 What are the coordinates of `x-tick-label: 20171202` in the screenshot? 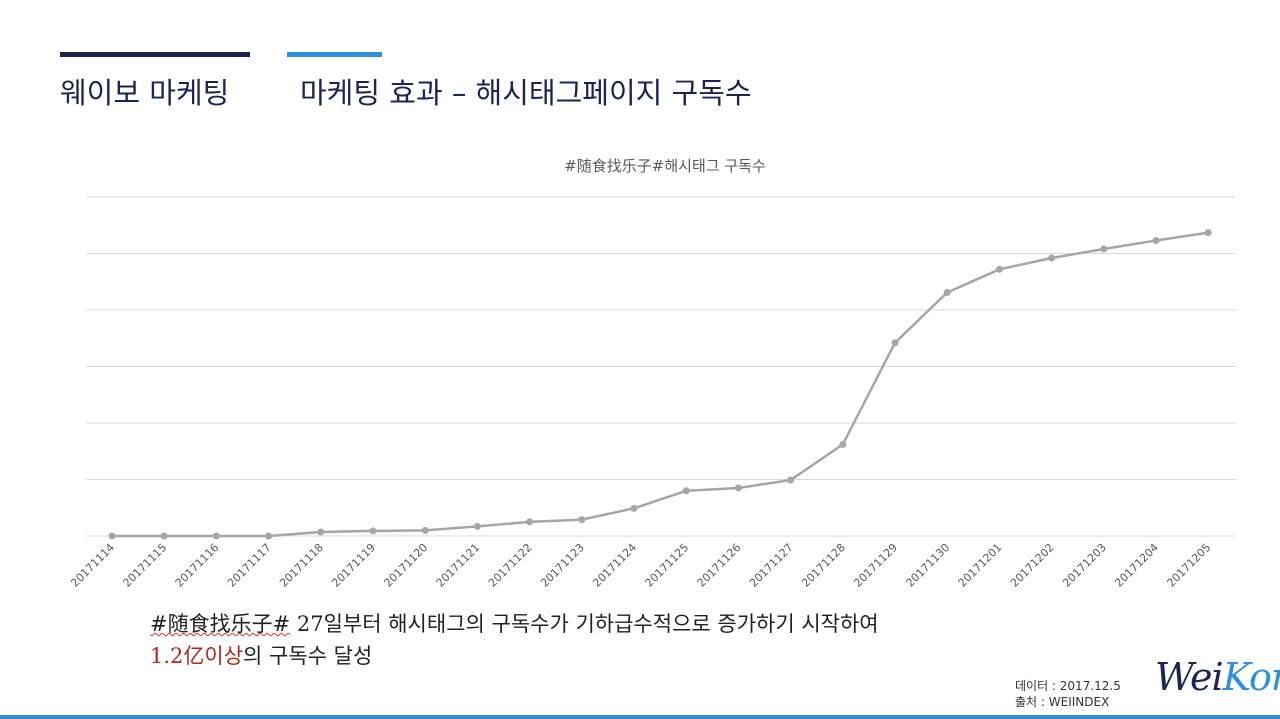 It's located at (1032, 565).